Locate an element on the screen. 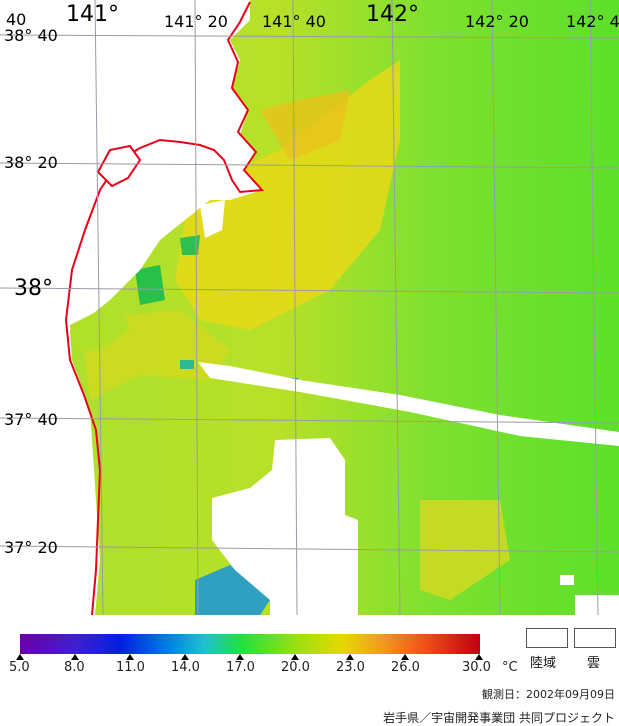 The height and width of the screenshot is (726, 619). latitude-label: 37° 40 is located at coordinates (31, 419).